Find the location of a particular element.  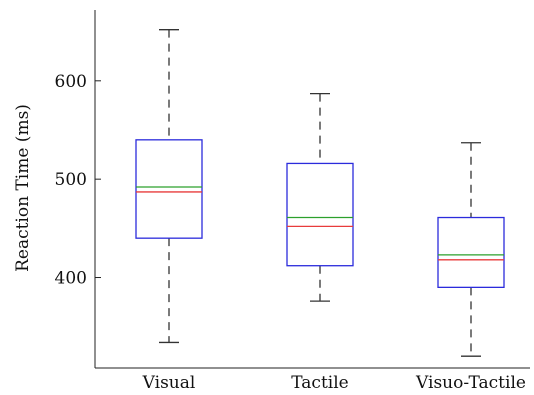

x-tick-label: Tactile is located at coordinates (319, 383).